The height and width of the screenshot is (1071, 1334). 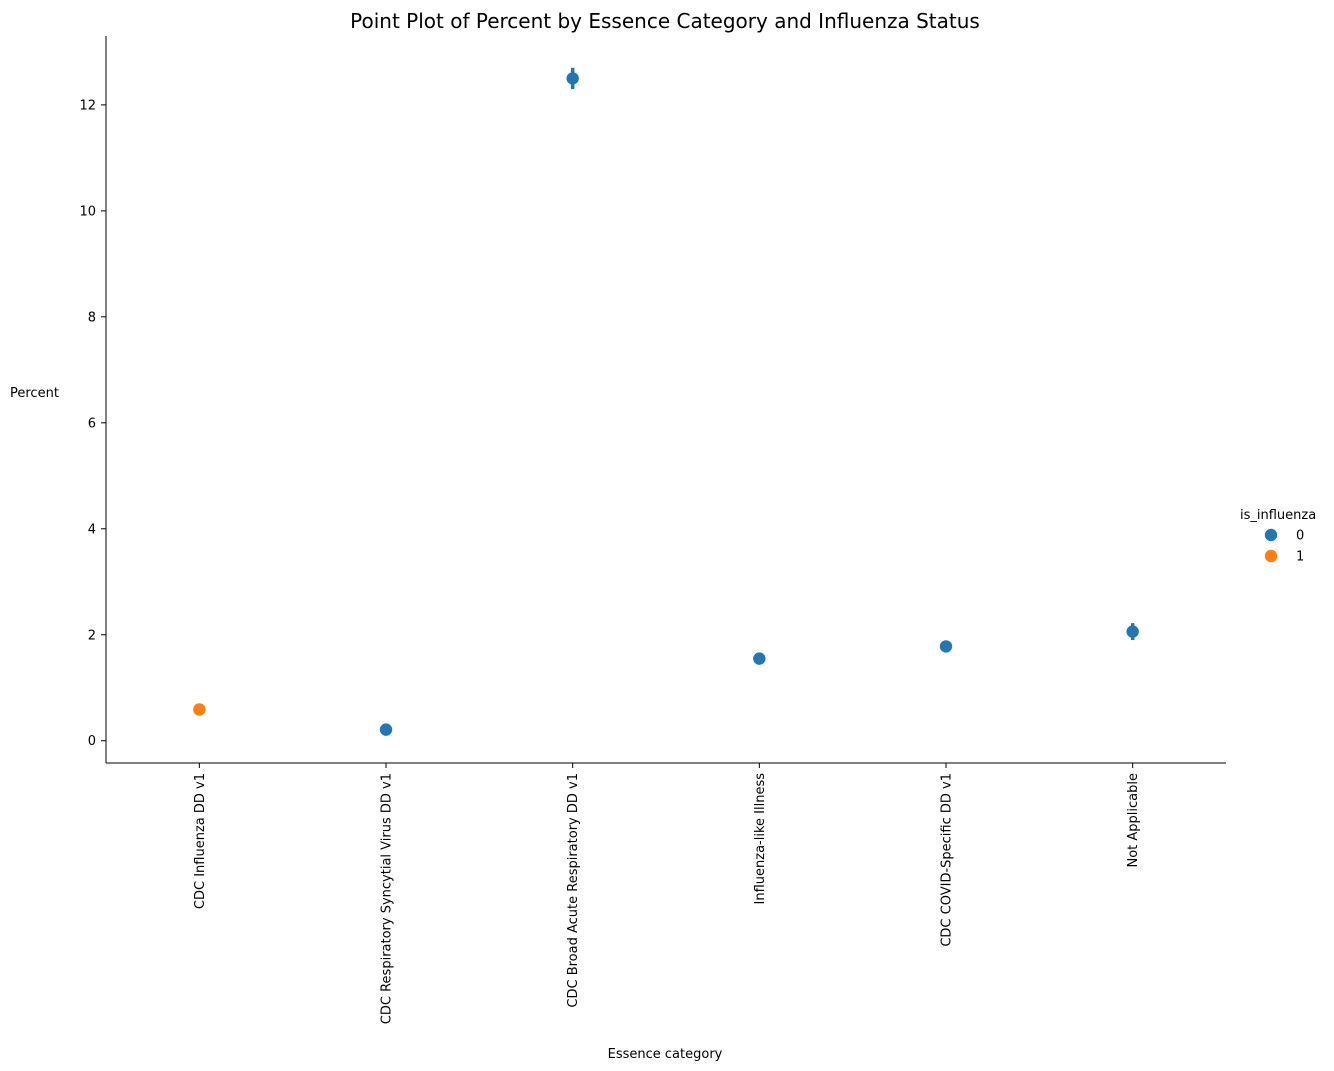 I want to click on x-tick-label: CDC Influenza DD v1, so click(x=200, y=841).